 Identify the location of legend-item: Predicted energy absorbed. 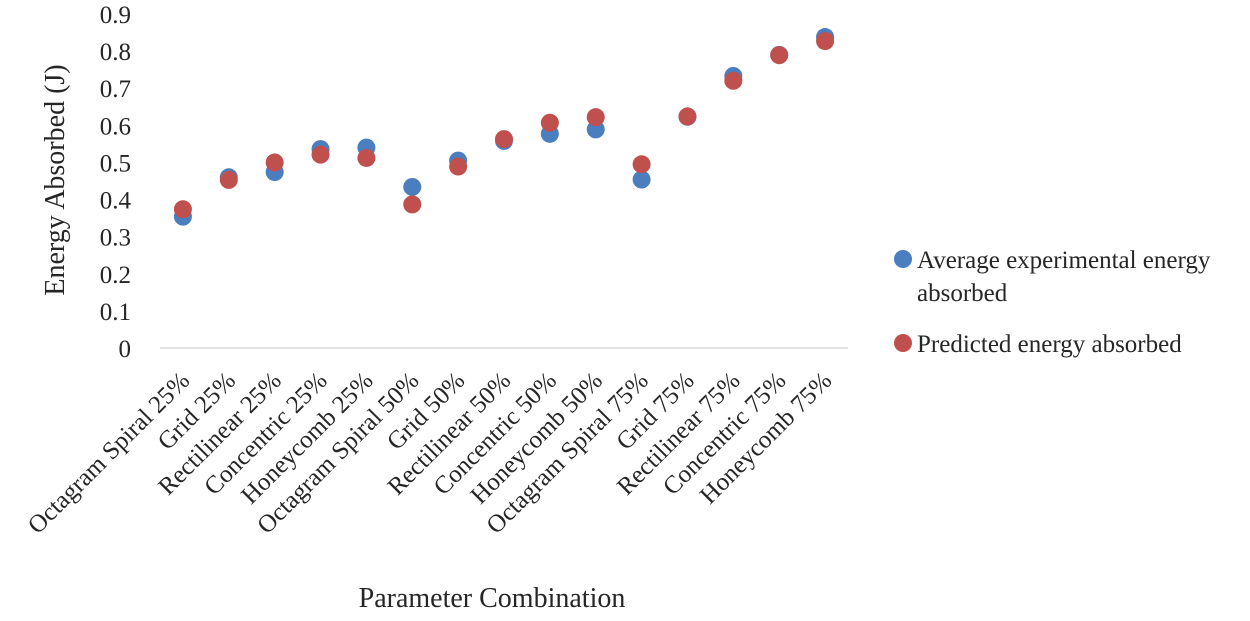
(1038, 344).